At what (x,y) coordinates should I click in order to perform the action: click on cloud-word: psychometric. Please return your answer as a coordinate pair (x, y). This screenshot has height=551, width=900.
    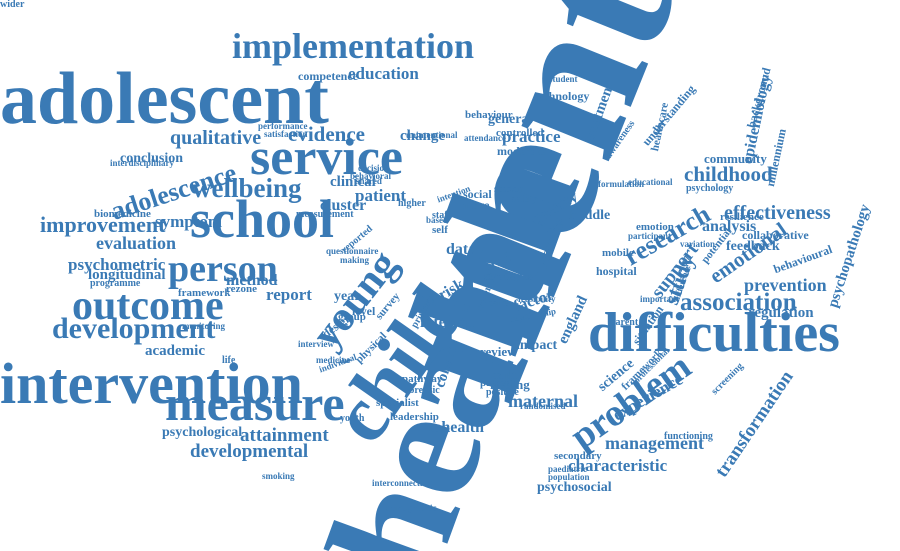
    Looking at the image, I should click on (117, 264).